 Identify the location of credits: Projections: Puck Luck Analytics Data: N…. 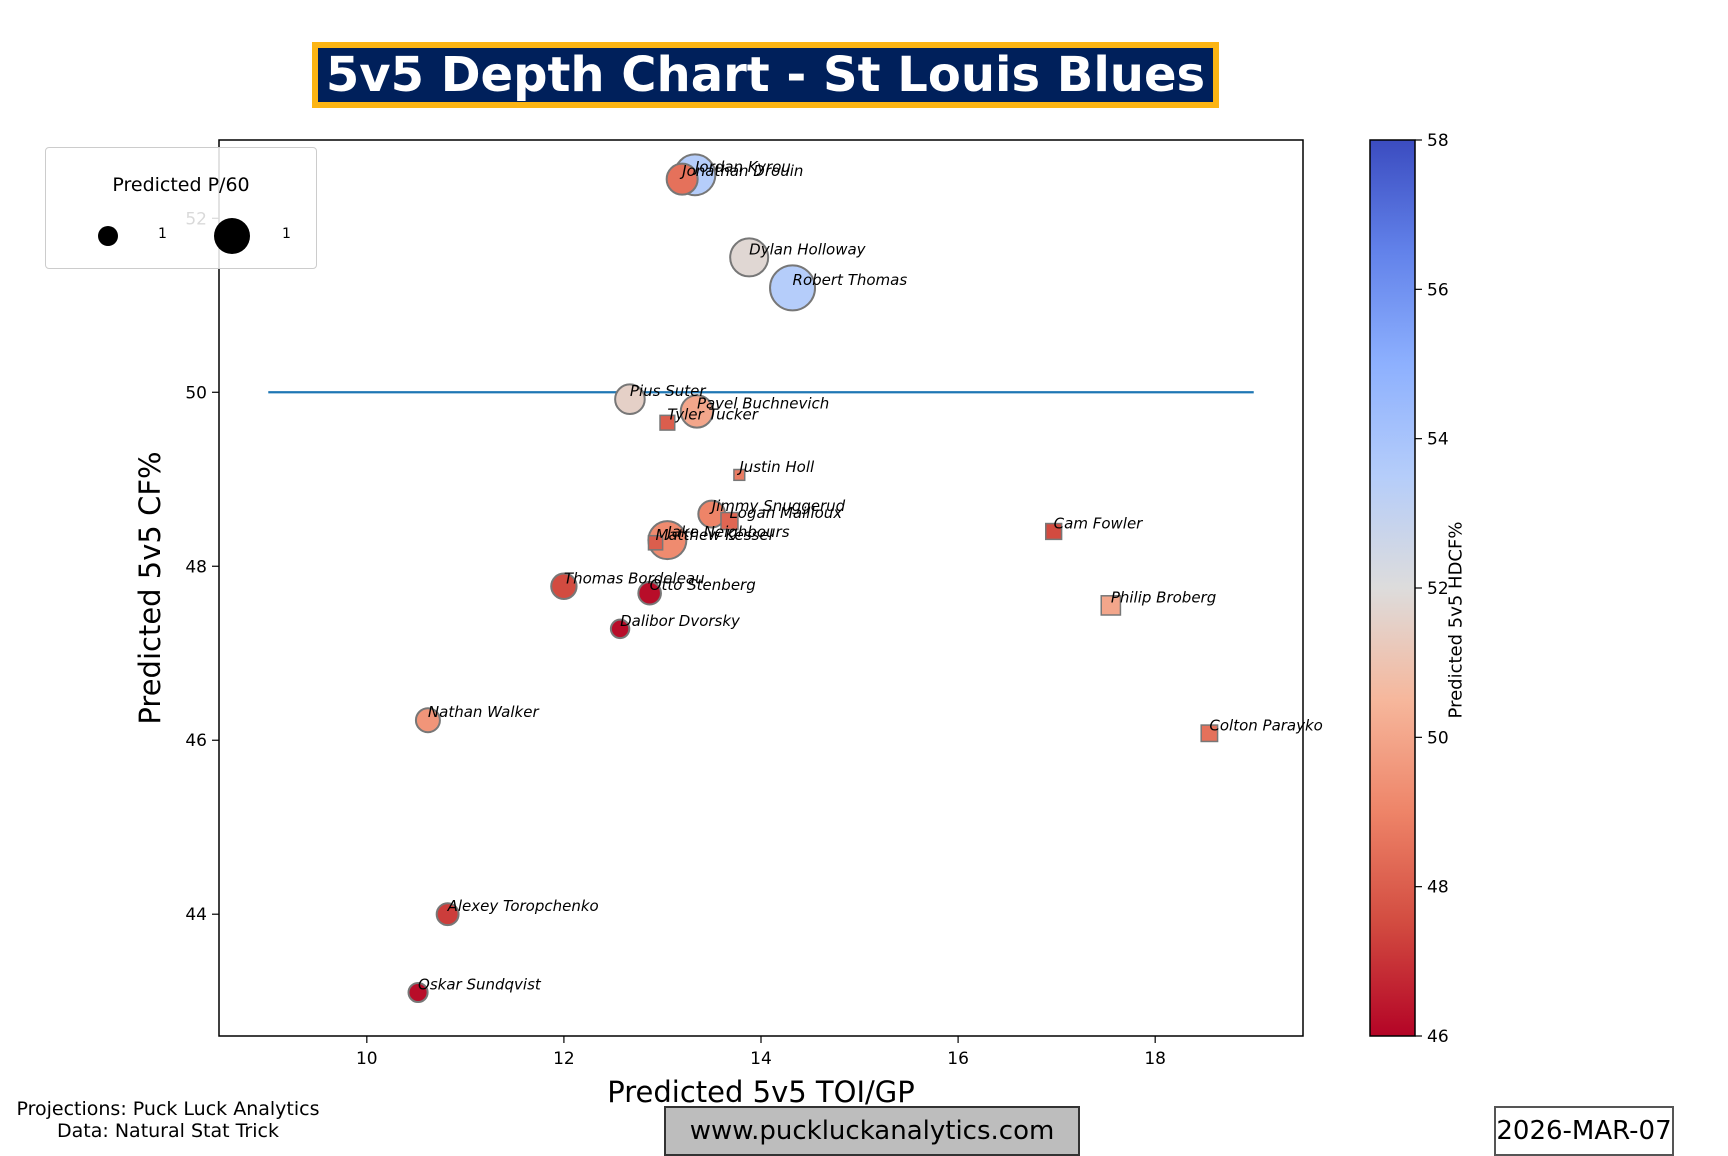
(168, 1120).